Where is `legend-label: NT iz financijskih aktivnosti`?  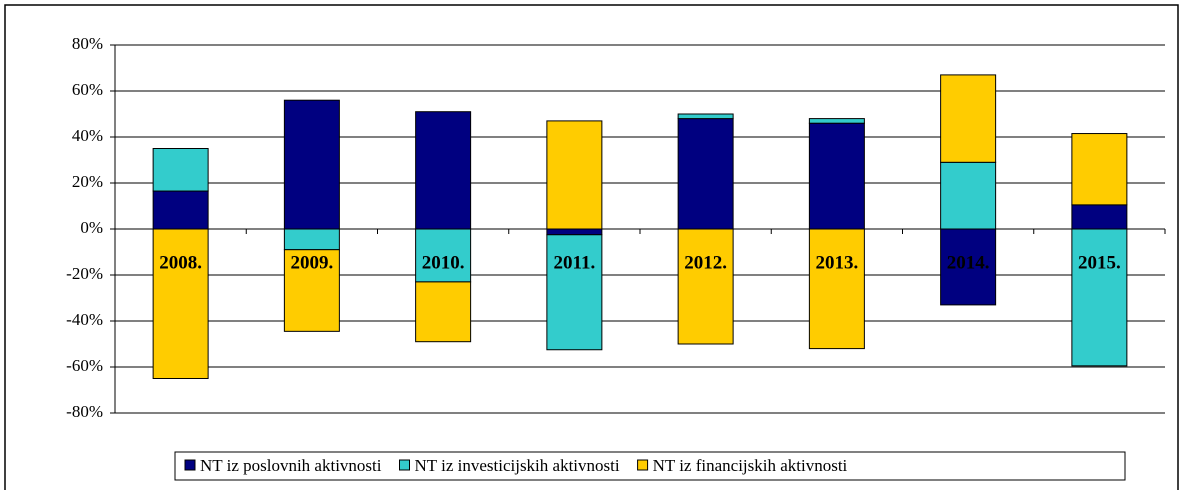 legend-label: NT iz financijskih aktivnosti is located at coordinates (750, 465).